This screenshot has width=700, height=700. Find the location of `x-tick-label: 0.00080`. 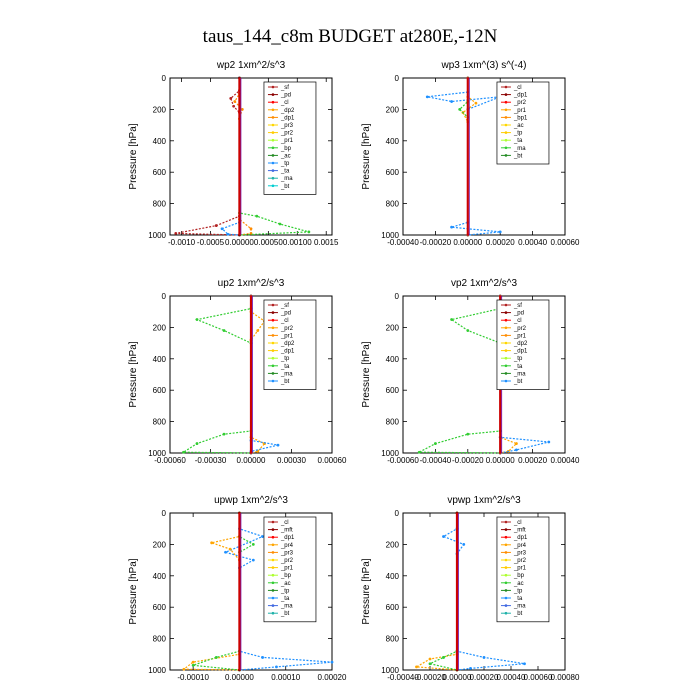

x-tick-label: 0.00080 is located at coordinates (565, 677).